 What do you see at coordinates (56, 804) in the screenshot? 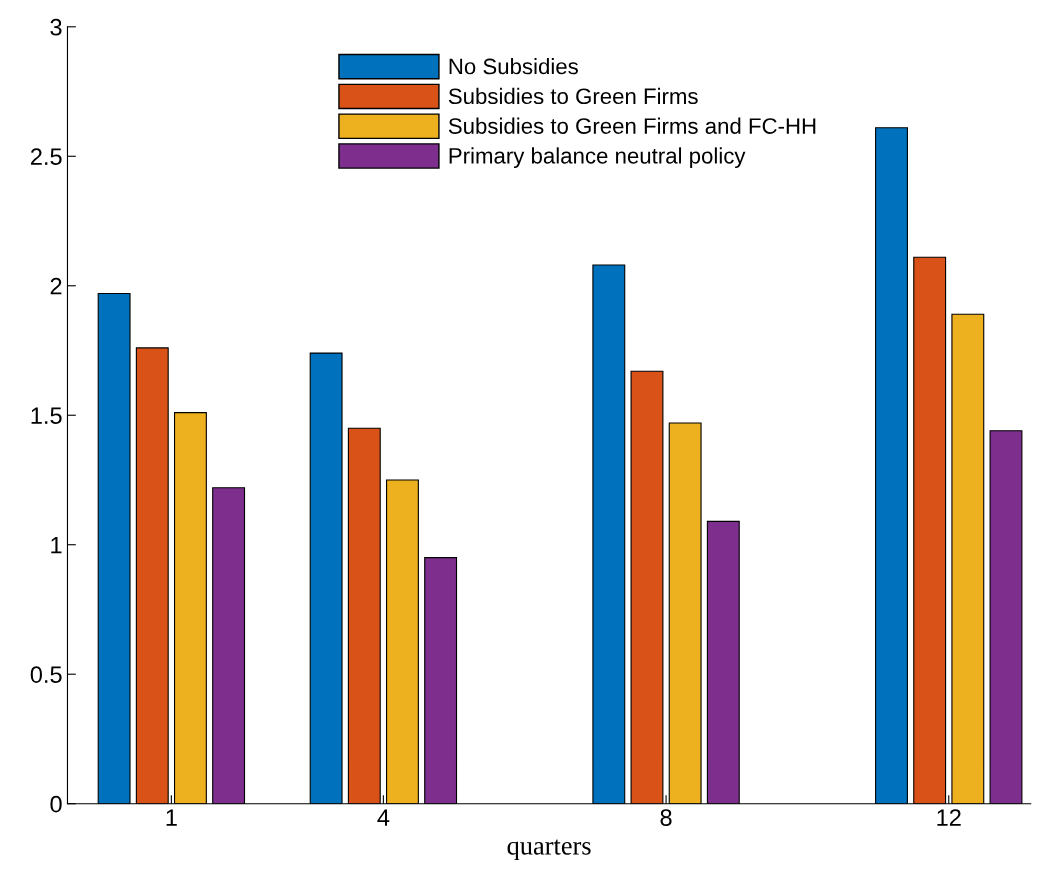
I see `y-tick-label: 0` at bounding box center [56, 804].